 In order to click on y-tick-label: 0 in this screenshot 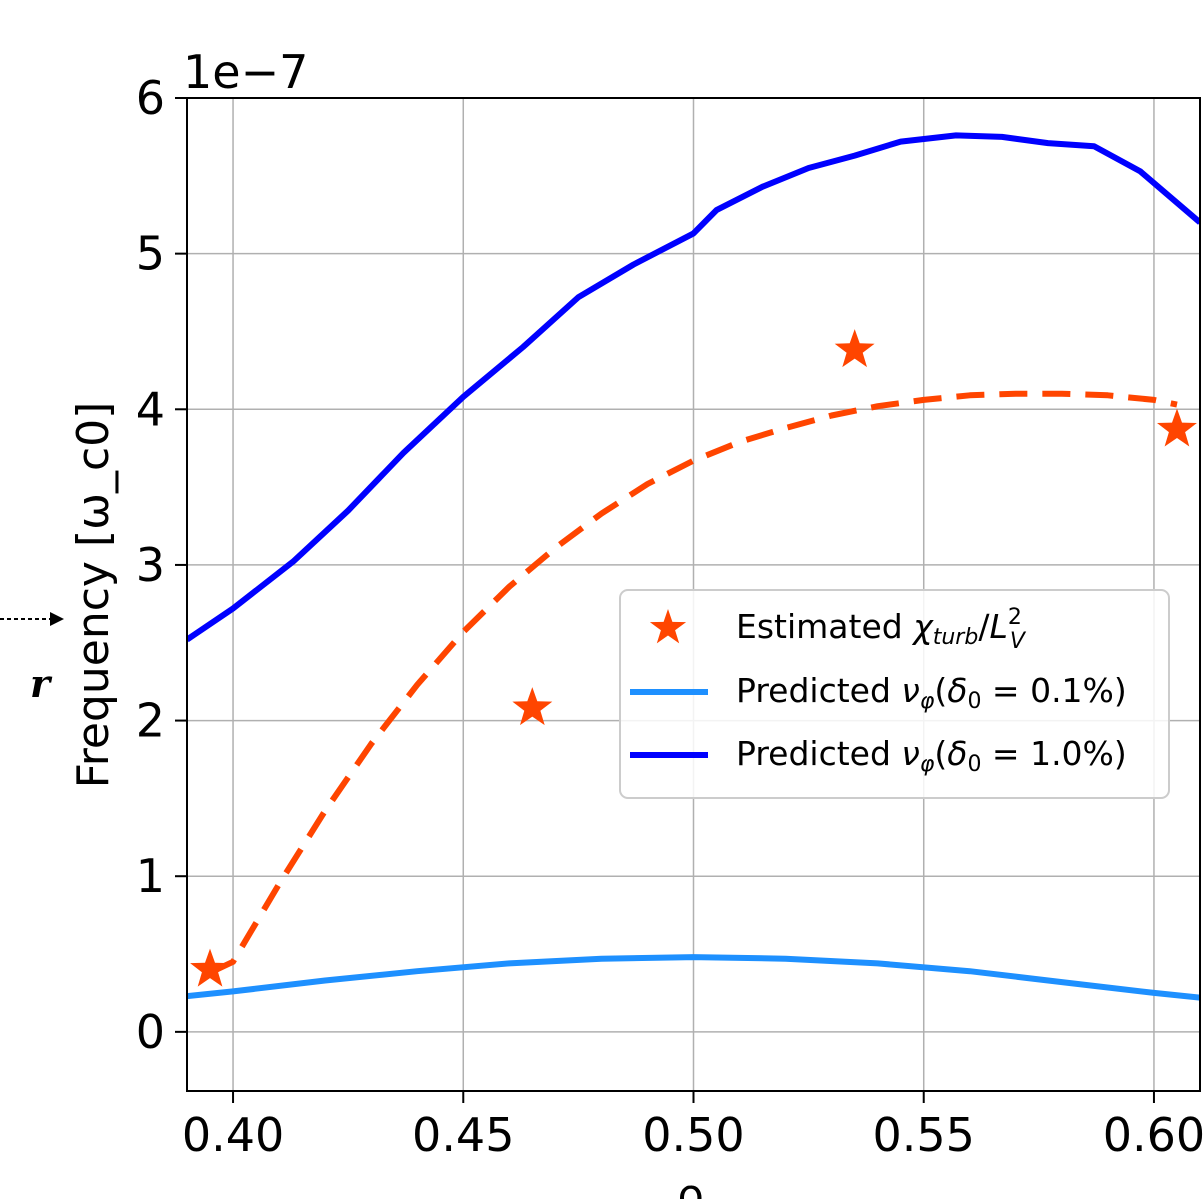, I will do `click(150, 1032)`.